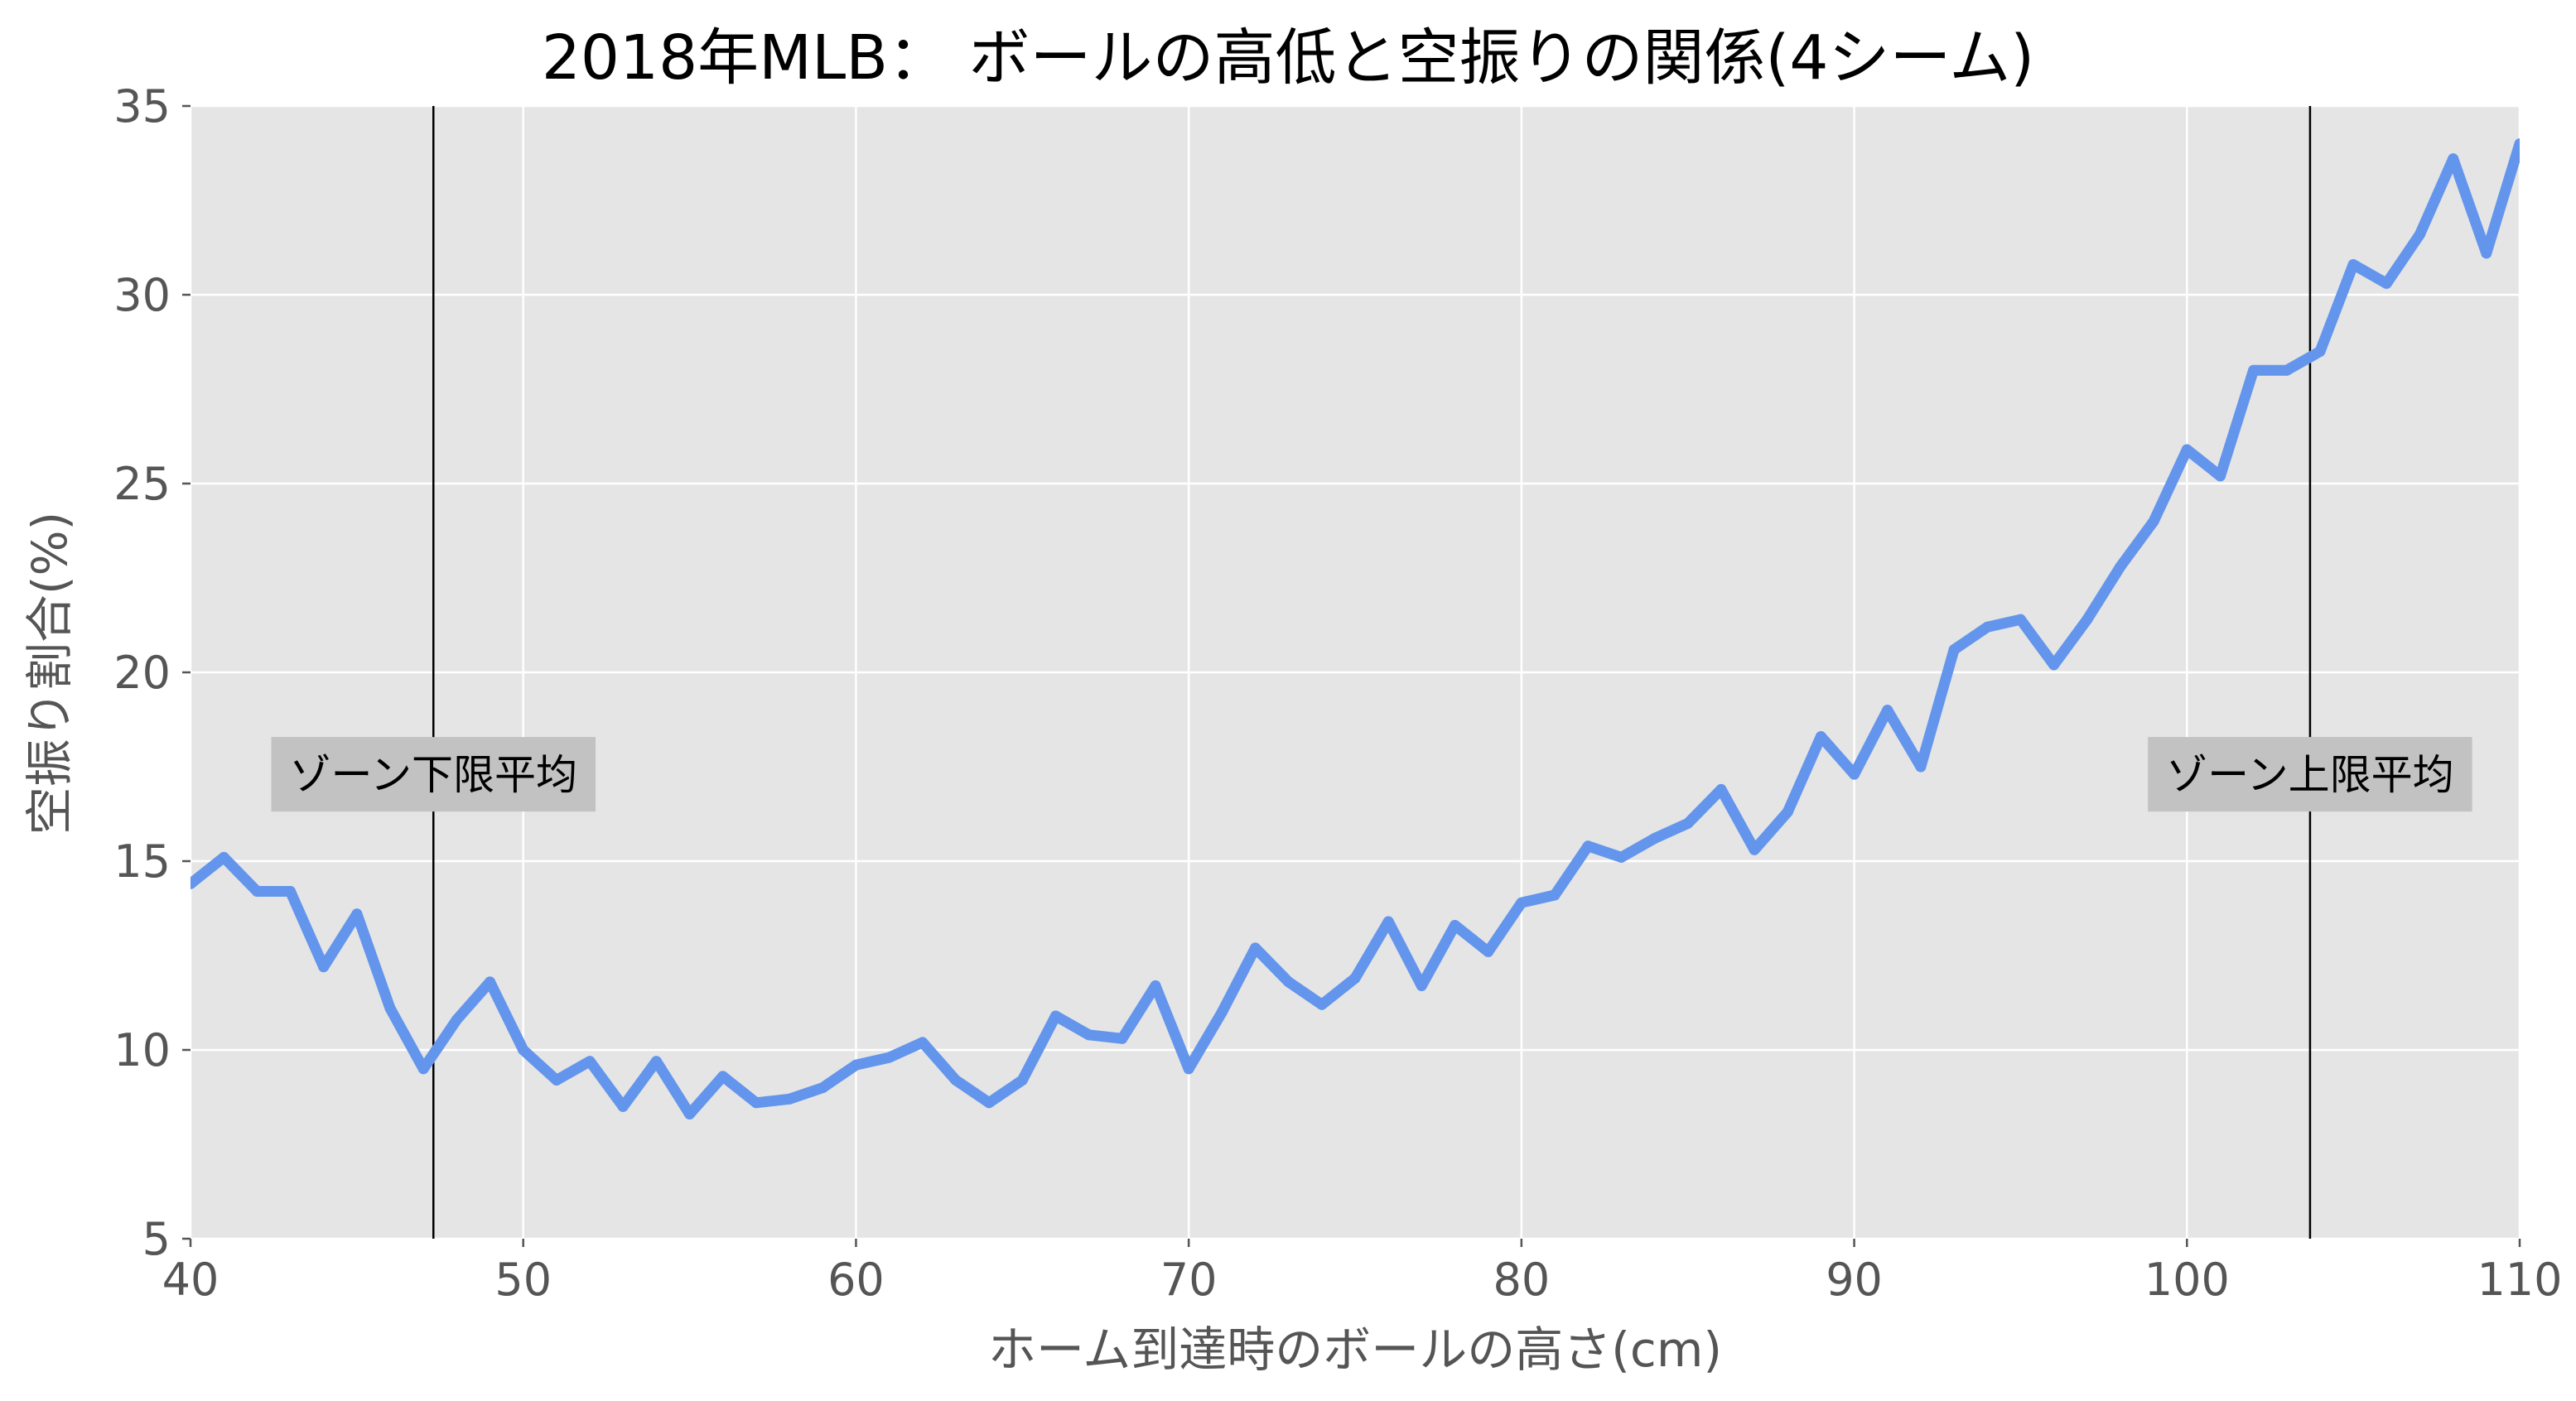  Describe the element at coordinates (856, 1280) in the screenshot. I see `x-tick-label: 60` at that location.